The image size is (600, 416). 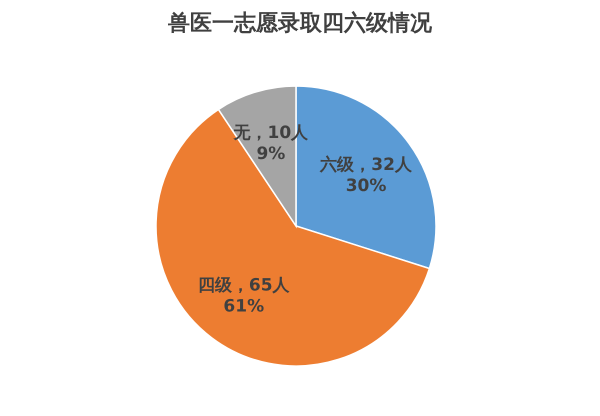 I want to click on slice-label: 六级，32人 30%, so click(x=366, y=175).